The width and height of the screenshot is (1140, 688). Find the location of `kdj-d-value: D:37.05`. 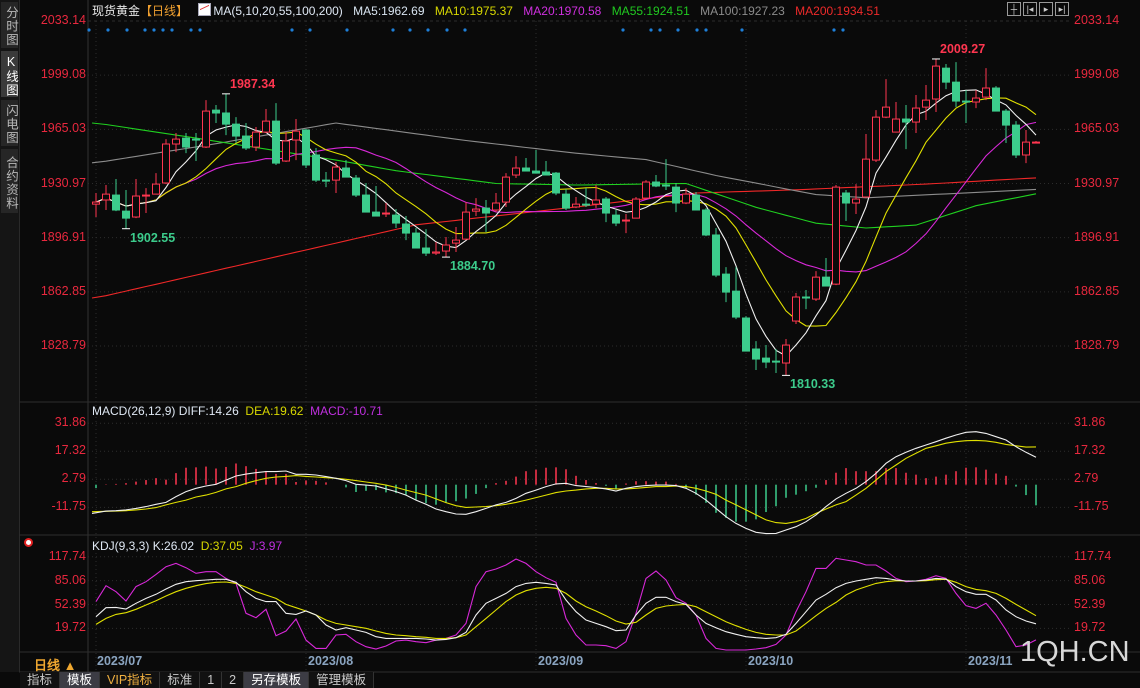

kdj-d-value: D:37.05 is located at coordinates (221, 546).